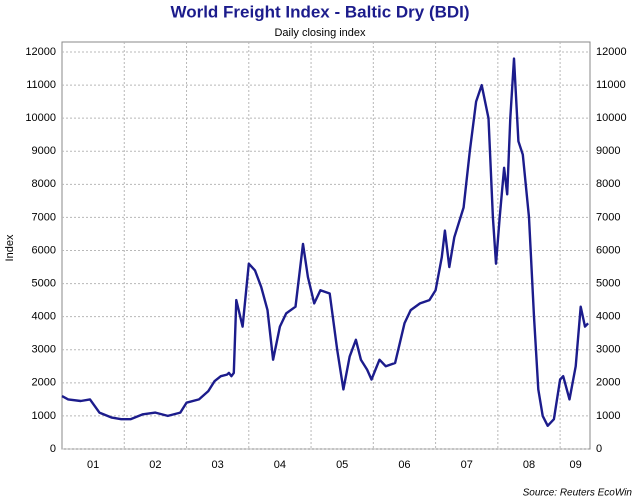 The image size is (640, 504). Describe the element at coordinates (608, 184) in the screenshot. I see `y2-tick-label: 8000` at that location.